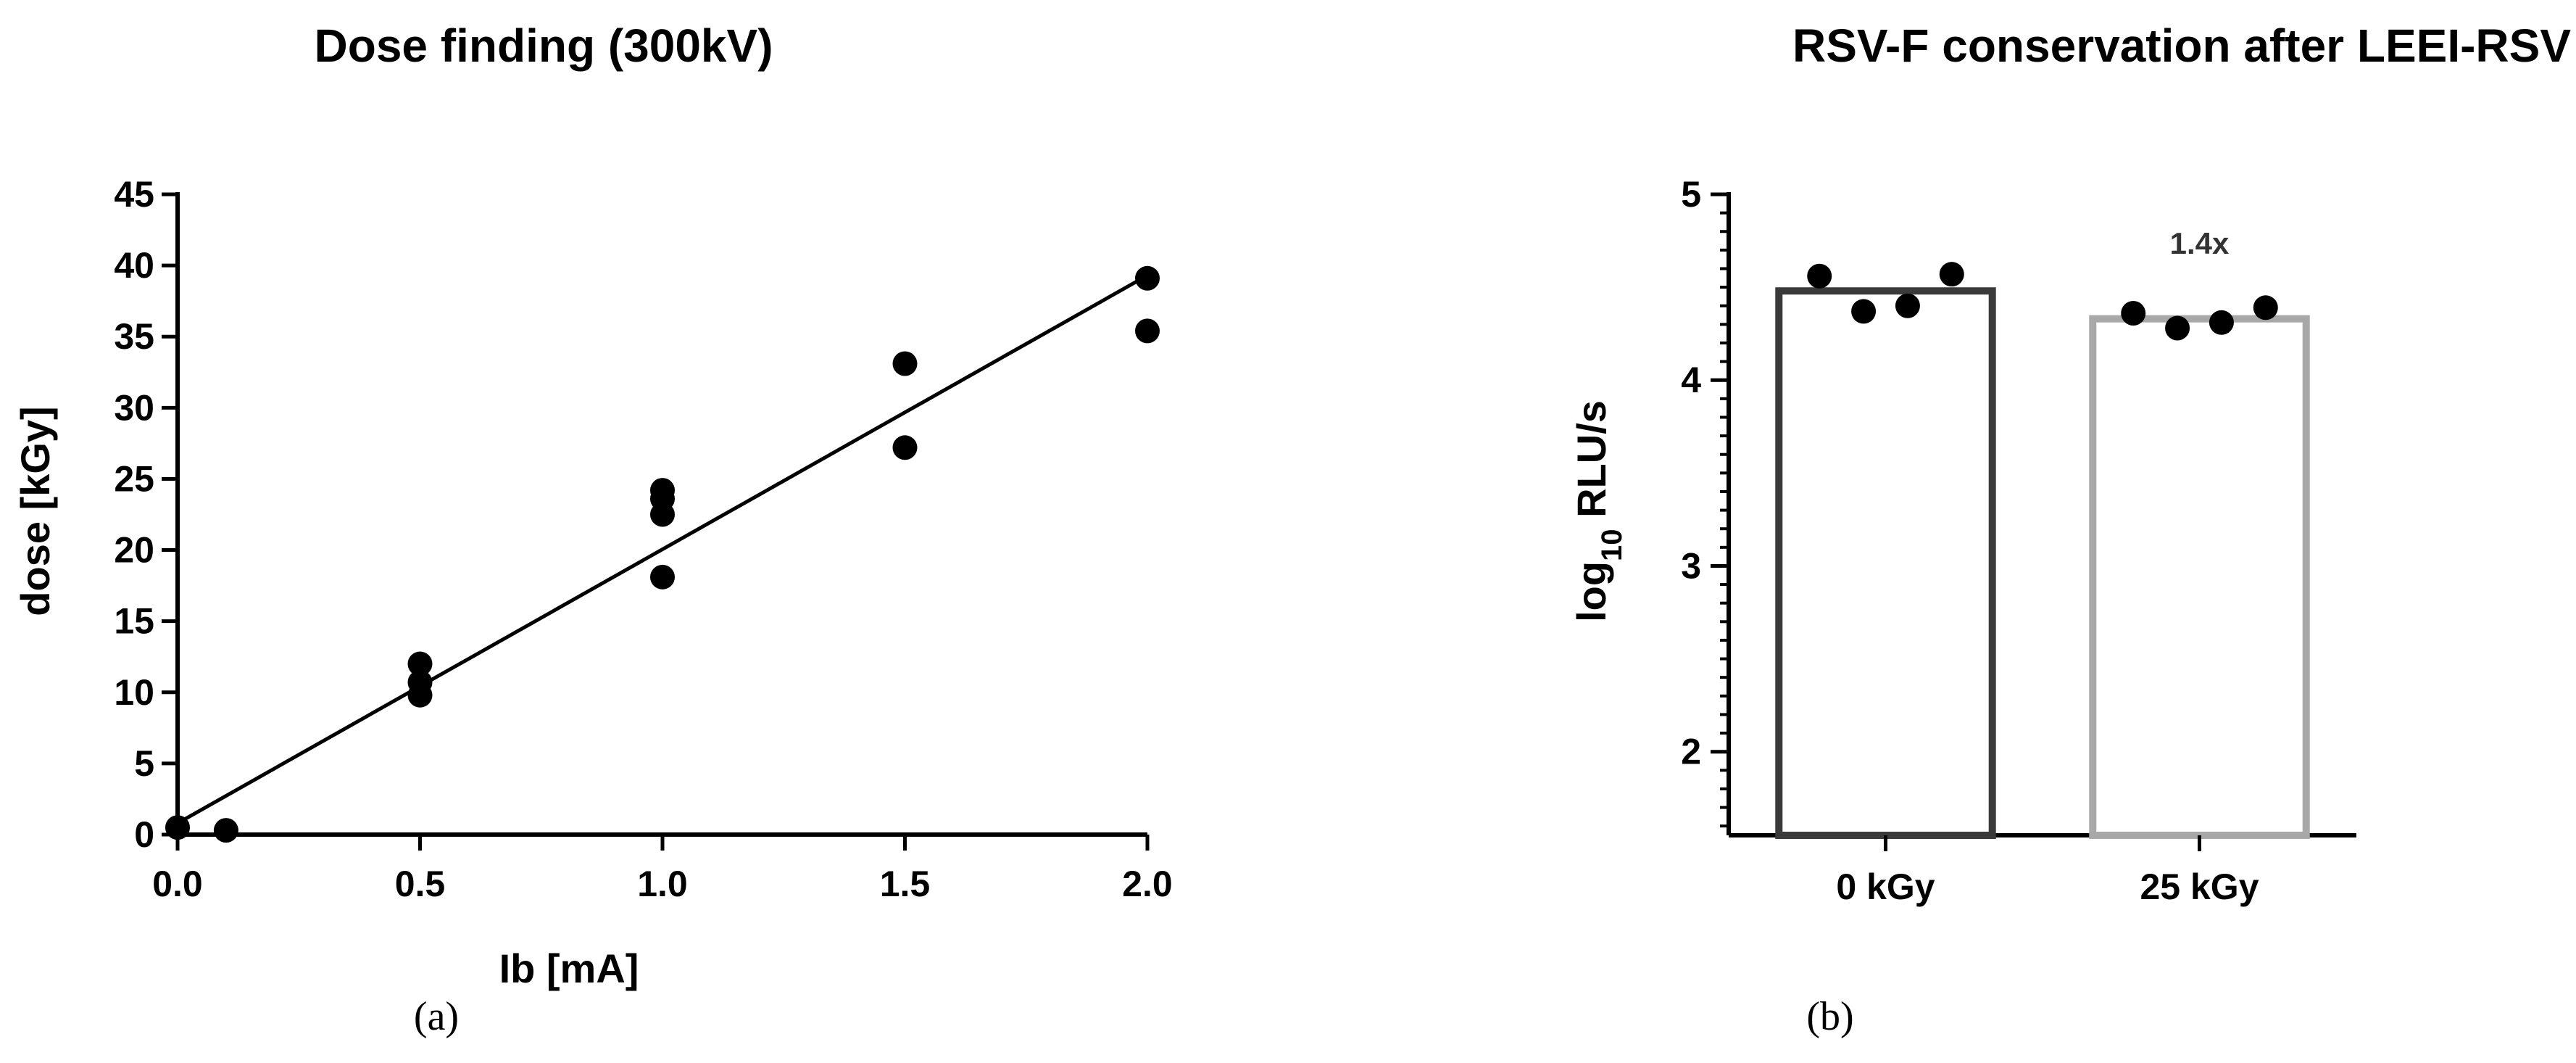  I want to click on panel-a-y-tick-label: 40, so click(134, 266).